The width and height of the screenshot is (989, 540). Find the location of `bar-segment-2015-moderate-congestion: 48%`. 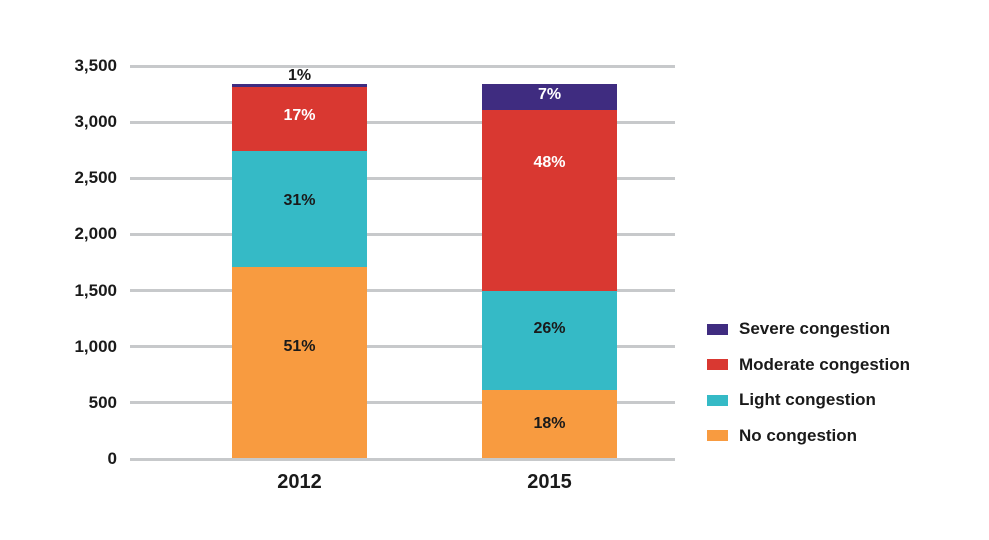

bar-segment-2015-moderate-congestion: 48% is located at coordinates (549, 200).